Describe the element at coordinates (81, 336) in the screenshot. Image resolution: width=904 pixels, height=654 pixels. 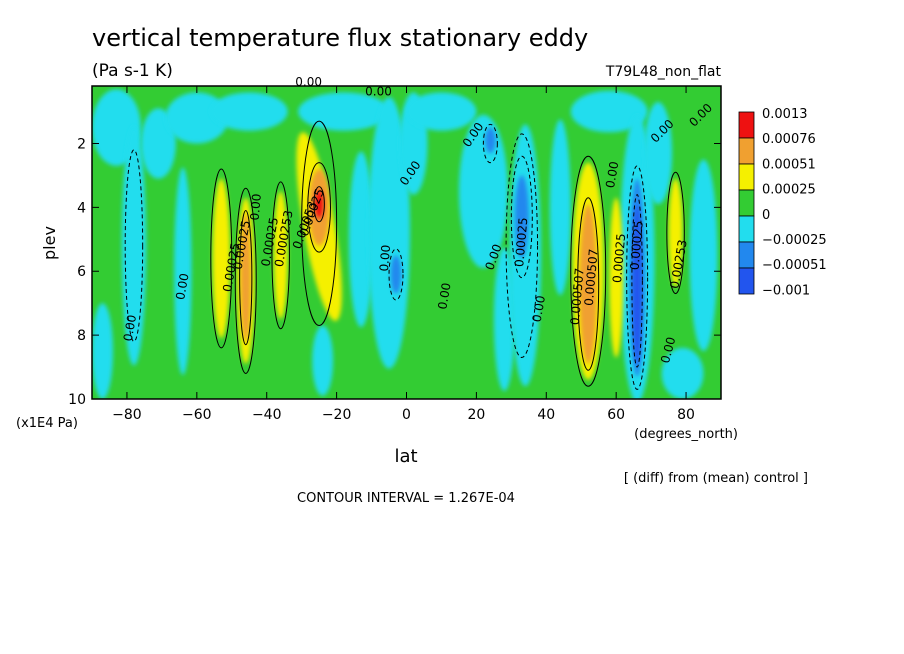
I see `y-tick-label: 8` at that location.